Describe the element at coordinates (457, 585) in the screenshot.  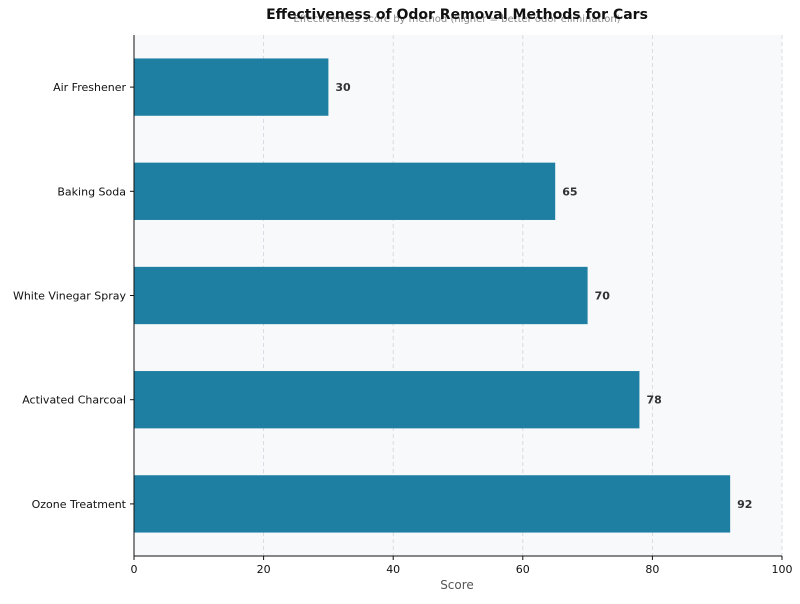
I see `x-axis-label: Score` at that location.